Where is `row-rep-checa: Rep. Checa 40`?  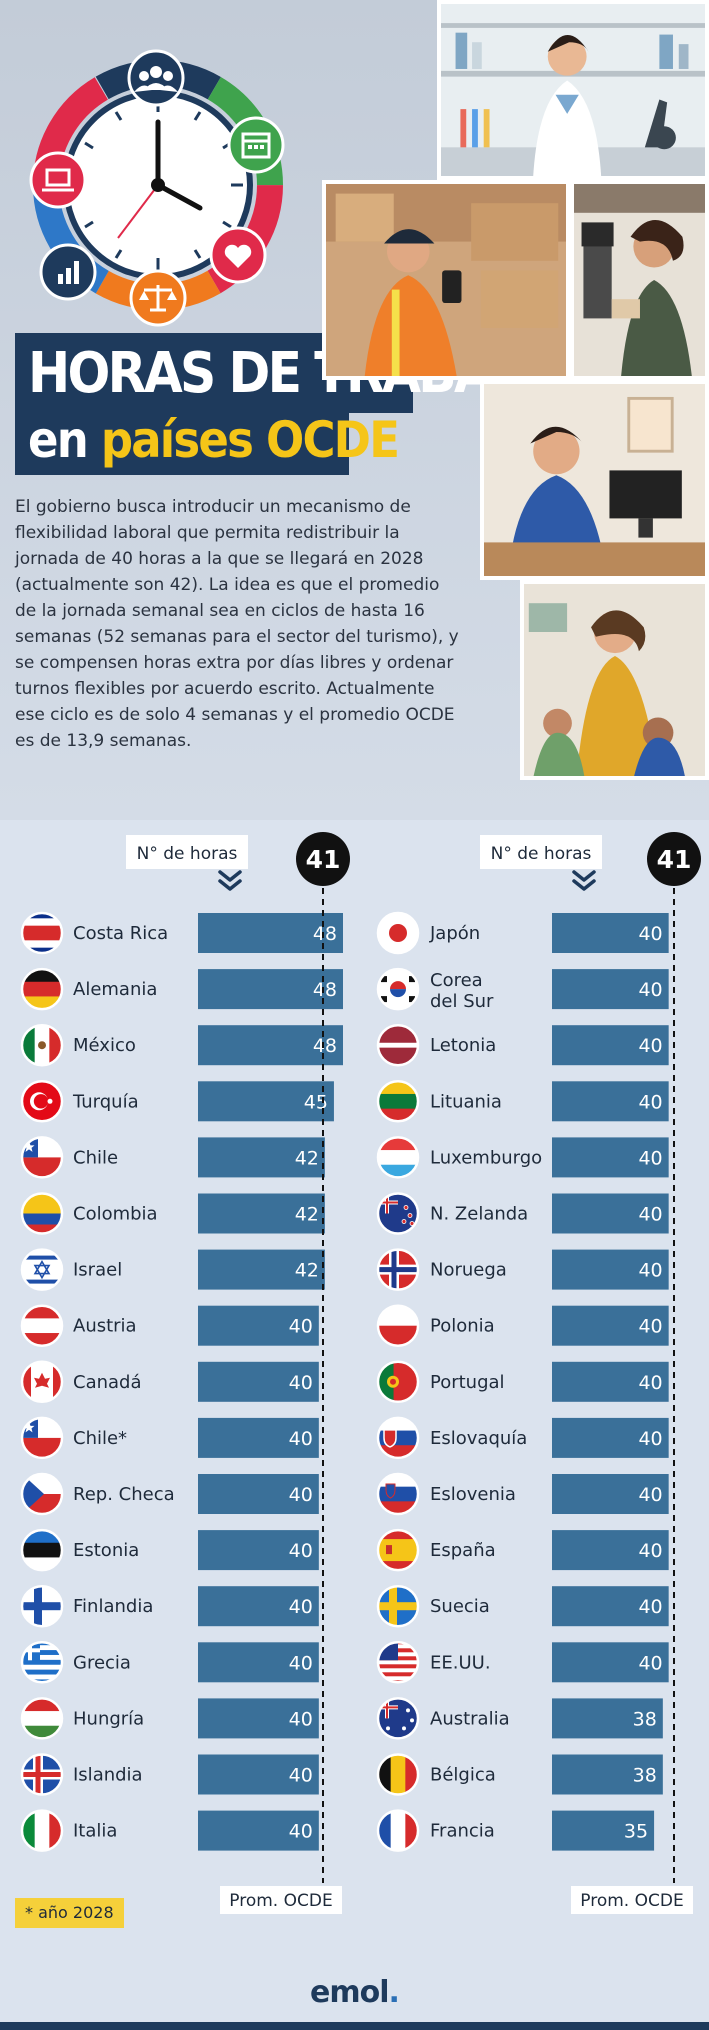
row-rep-checa: Rep. Checa 40 is located at coordinates (169, 1494).